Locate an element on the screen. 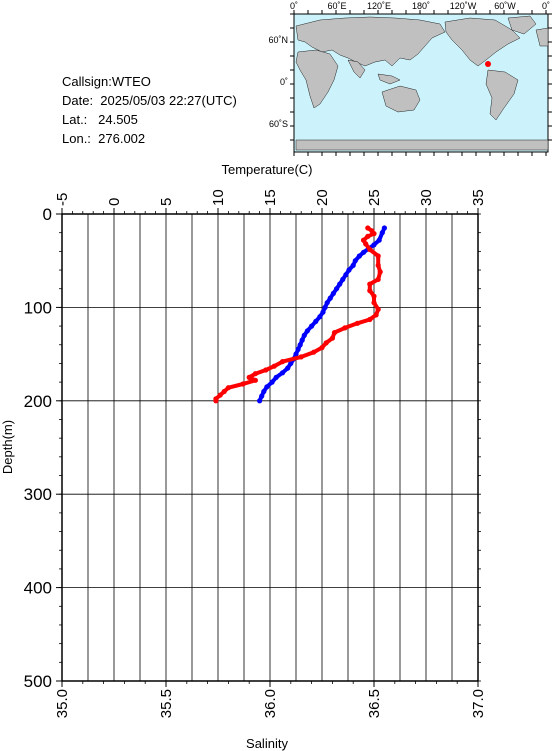 The height and width of the screenshot is (751, 553). salinity-profile-line is located at coordinates (298, 320).